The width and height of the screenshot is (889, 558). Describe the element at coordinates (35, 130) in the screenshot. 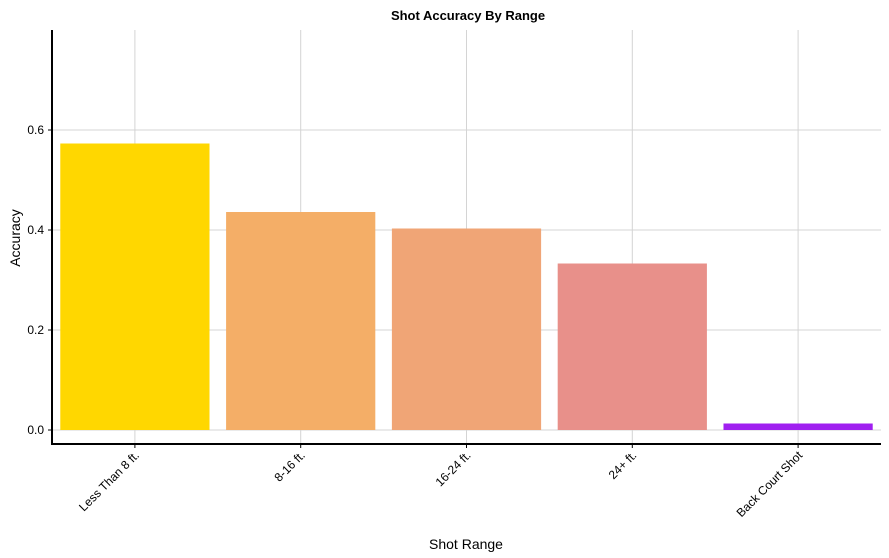

I see `y-tick-label: 0.6` at that location.